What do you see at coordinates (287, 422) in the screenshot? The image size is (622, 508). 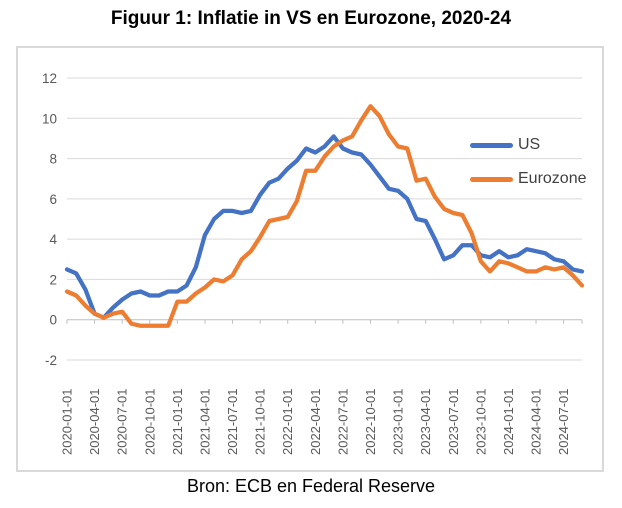 I see `x-tick-label: 2022-01-01` at bounding box center [287, 422].